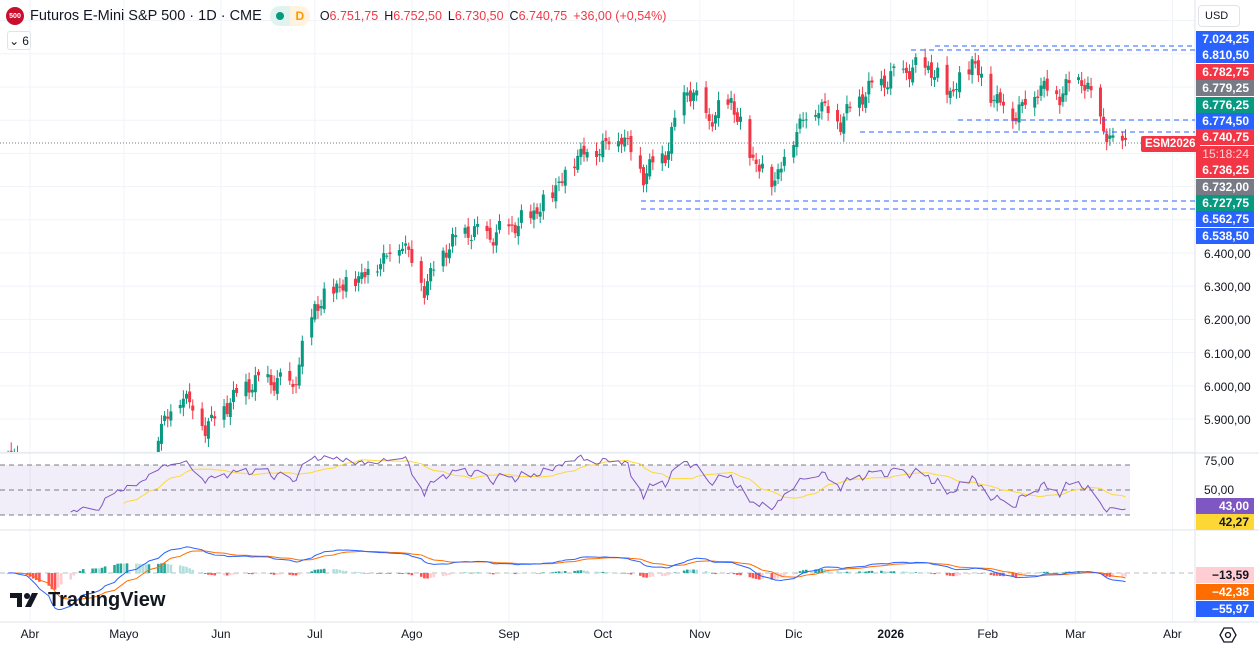 The height and width of the screenshot is (647, 1259). I want to click on indicators-toggle-button: ⌄ 6, so click(19, 40).